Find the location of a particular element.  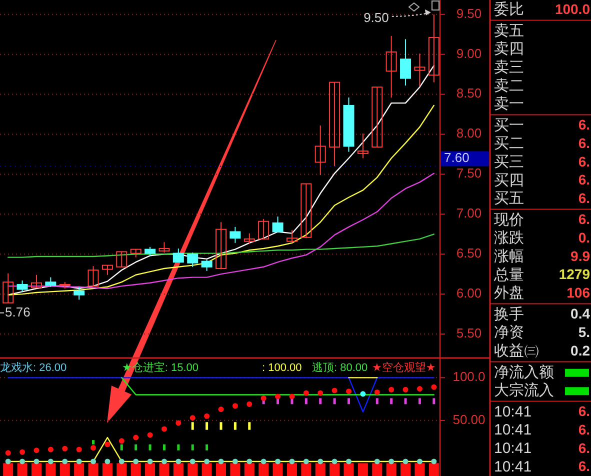

category-label: 收益㈢ is located at coordinates (516, 351).